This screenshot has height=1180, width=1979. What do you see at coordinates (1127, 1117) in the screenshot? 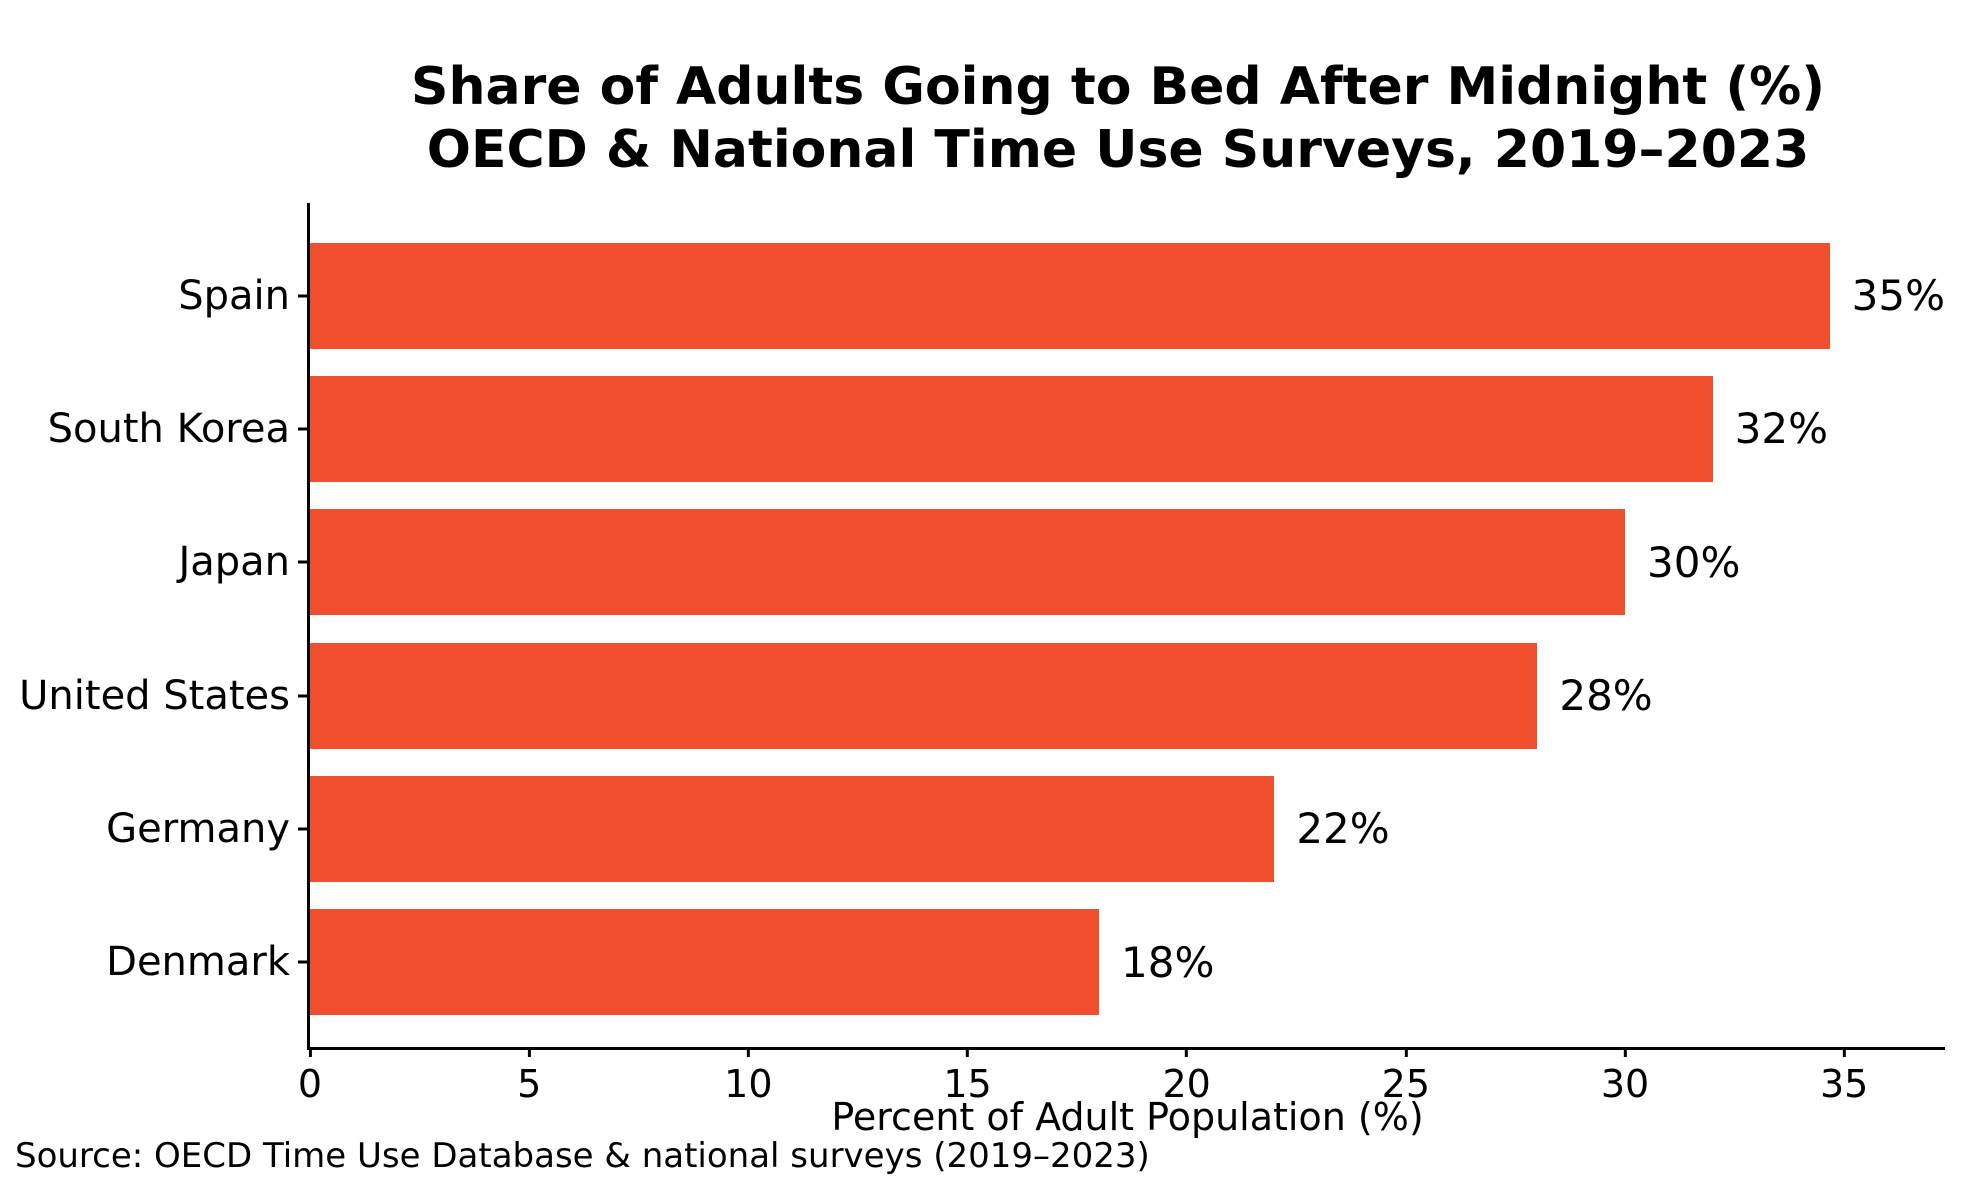
I see `x-axis-label: Percent of Adult Population (%)` at bounding box center [1127, 1117].